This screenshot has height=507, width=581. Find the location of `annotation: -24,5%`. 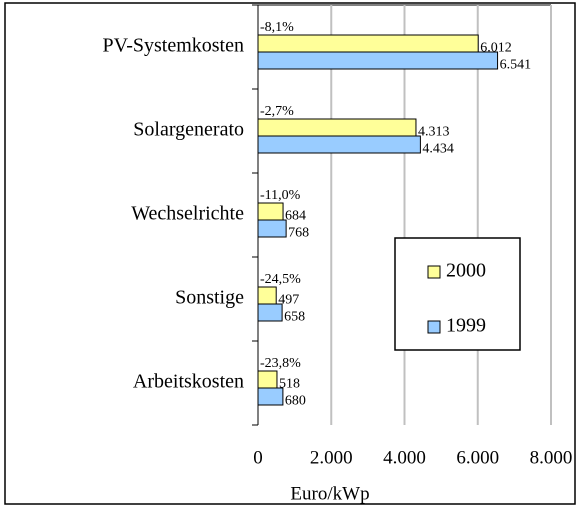

annotation: -24,5% is located at coordinates (280, 279).